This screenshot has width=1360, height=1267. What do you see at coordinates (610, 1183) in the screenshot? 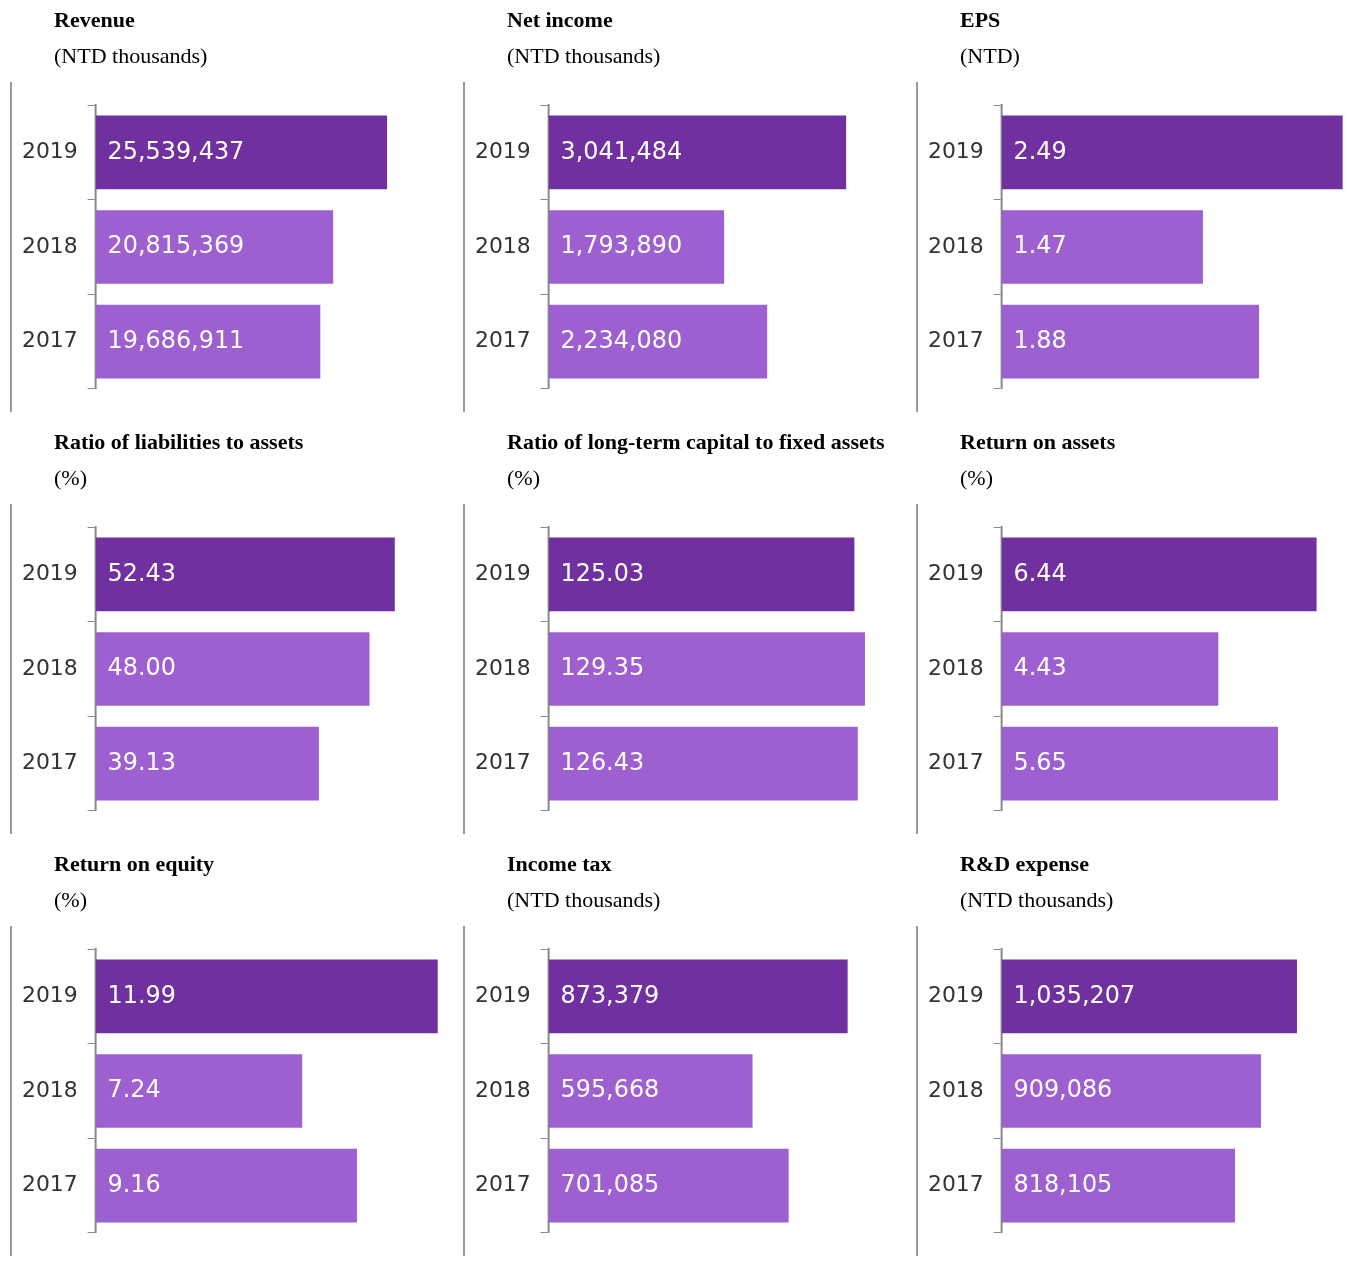
I see `data-label: 701,085` at bounding box center [610, 1183].